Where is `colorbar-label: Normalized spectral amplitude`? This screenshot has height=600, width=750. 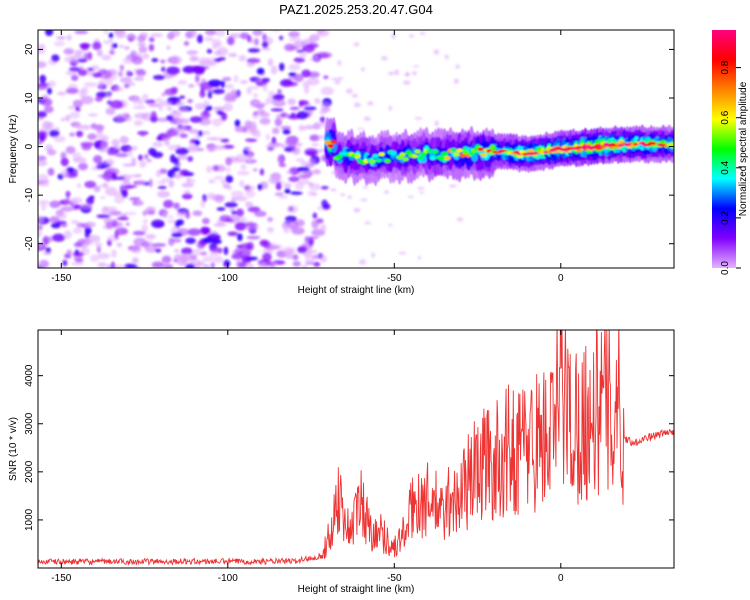 colorbar-label: Normalized spectral amplitude is located at coordinates (743, 148).